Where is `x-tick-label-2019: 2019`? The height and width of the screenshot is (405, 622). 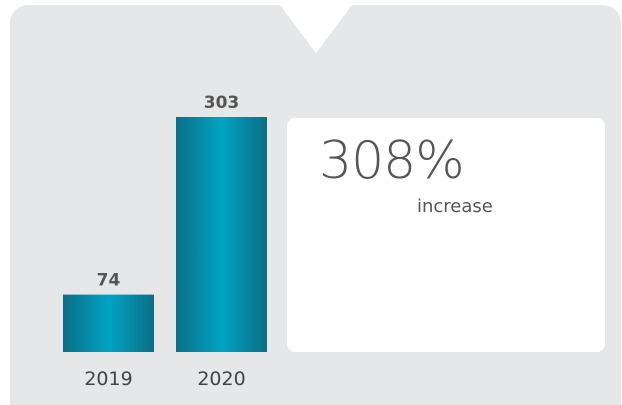 x-tick-label-2019: 2019 is located at coordinates (108, 379).